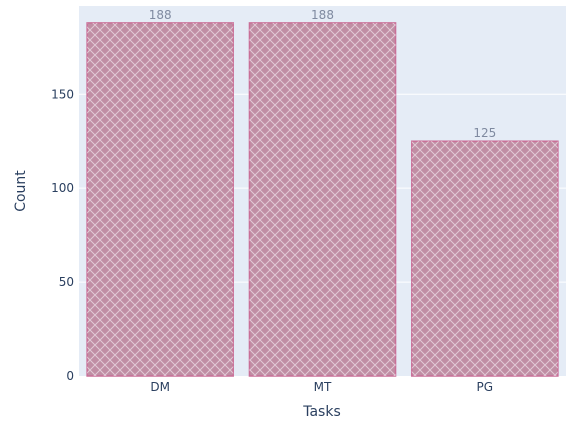 The width and height of the screenshot is (566, 423). I want to click on x-axis-title: Tasks, so click(321, 412).